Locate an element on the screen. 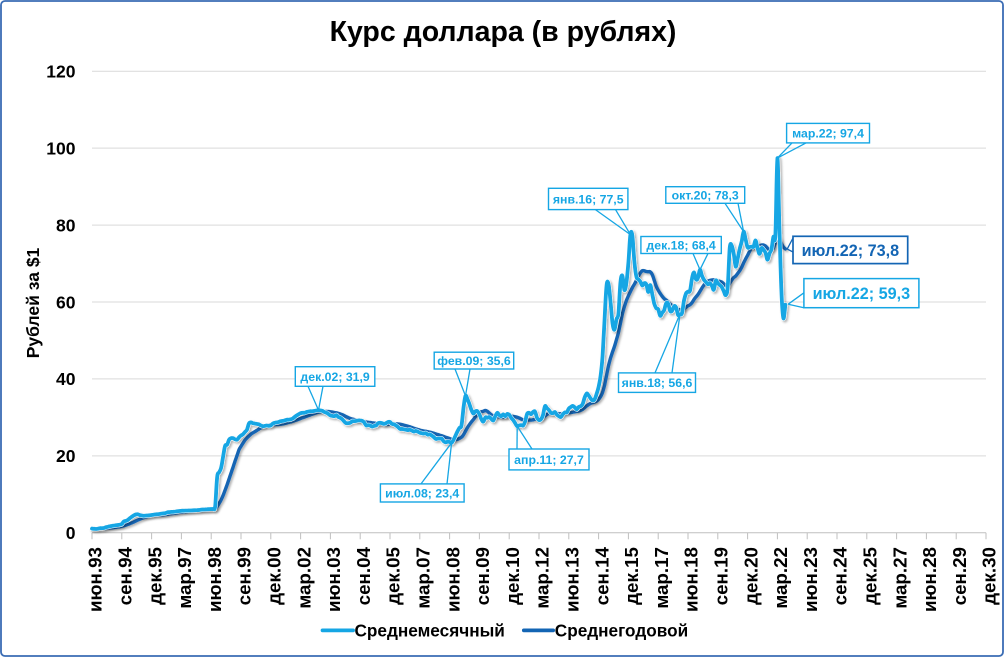  svg-text: июн.28 is located at coordinates (929, 579).